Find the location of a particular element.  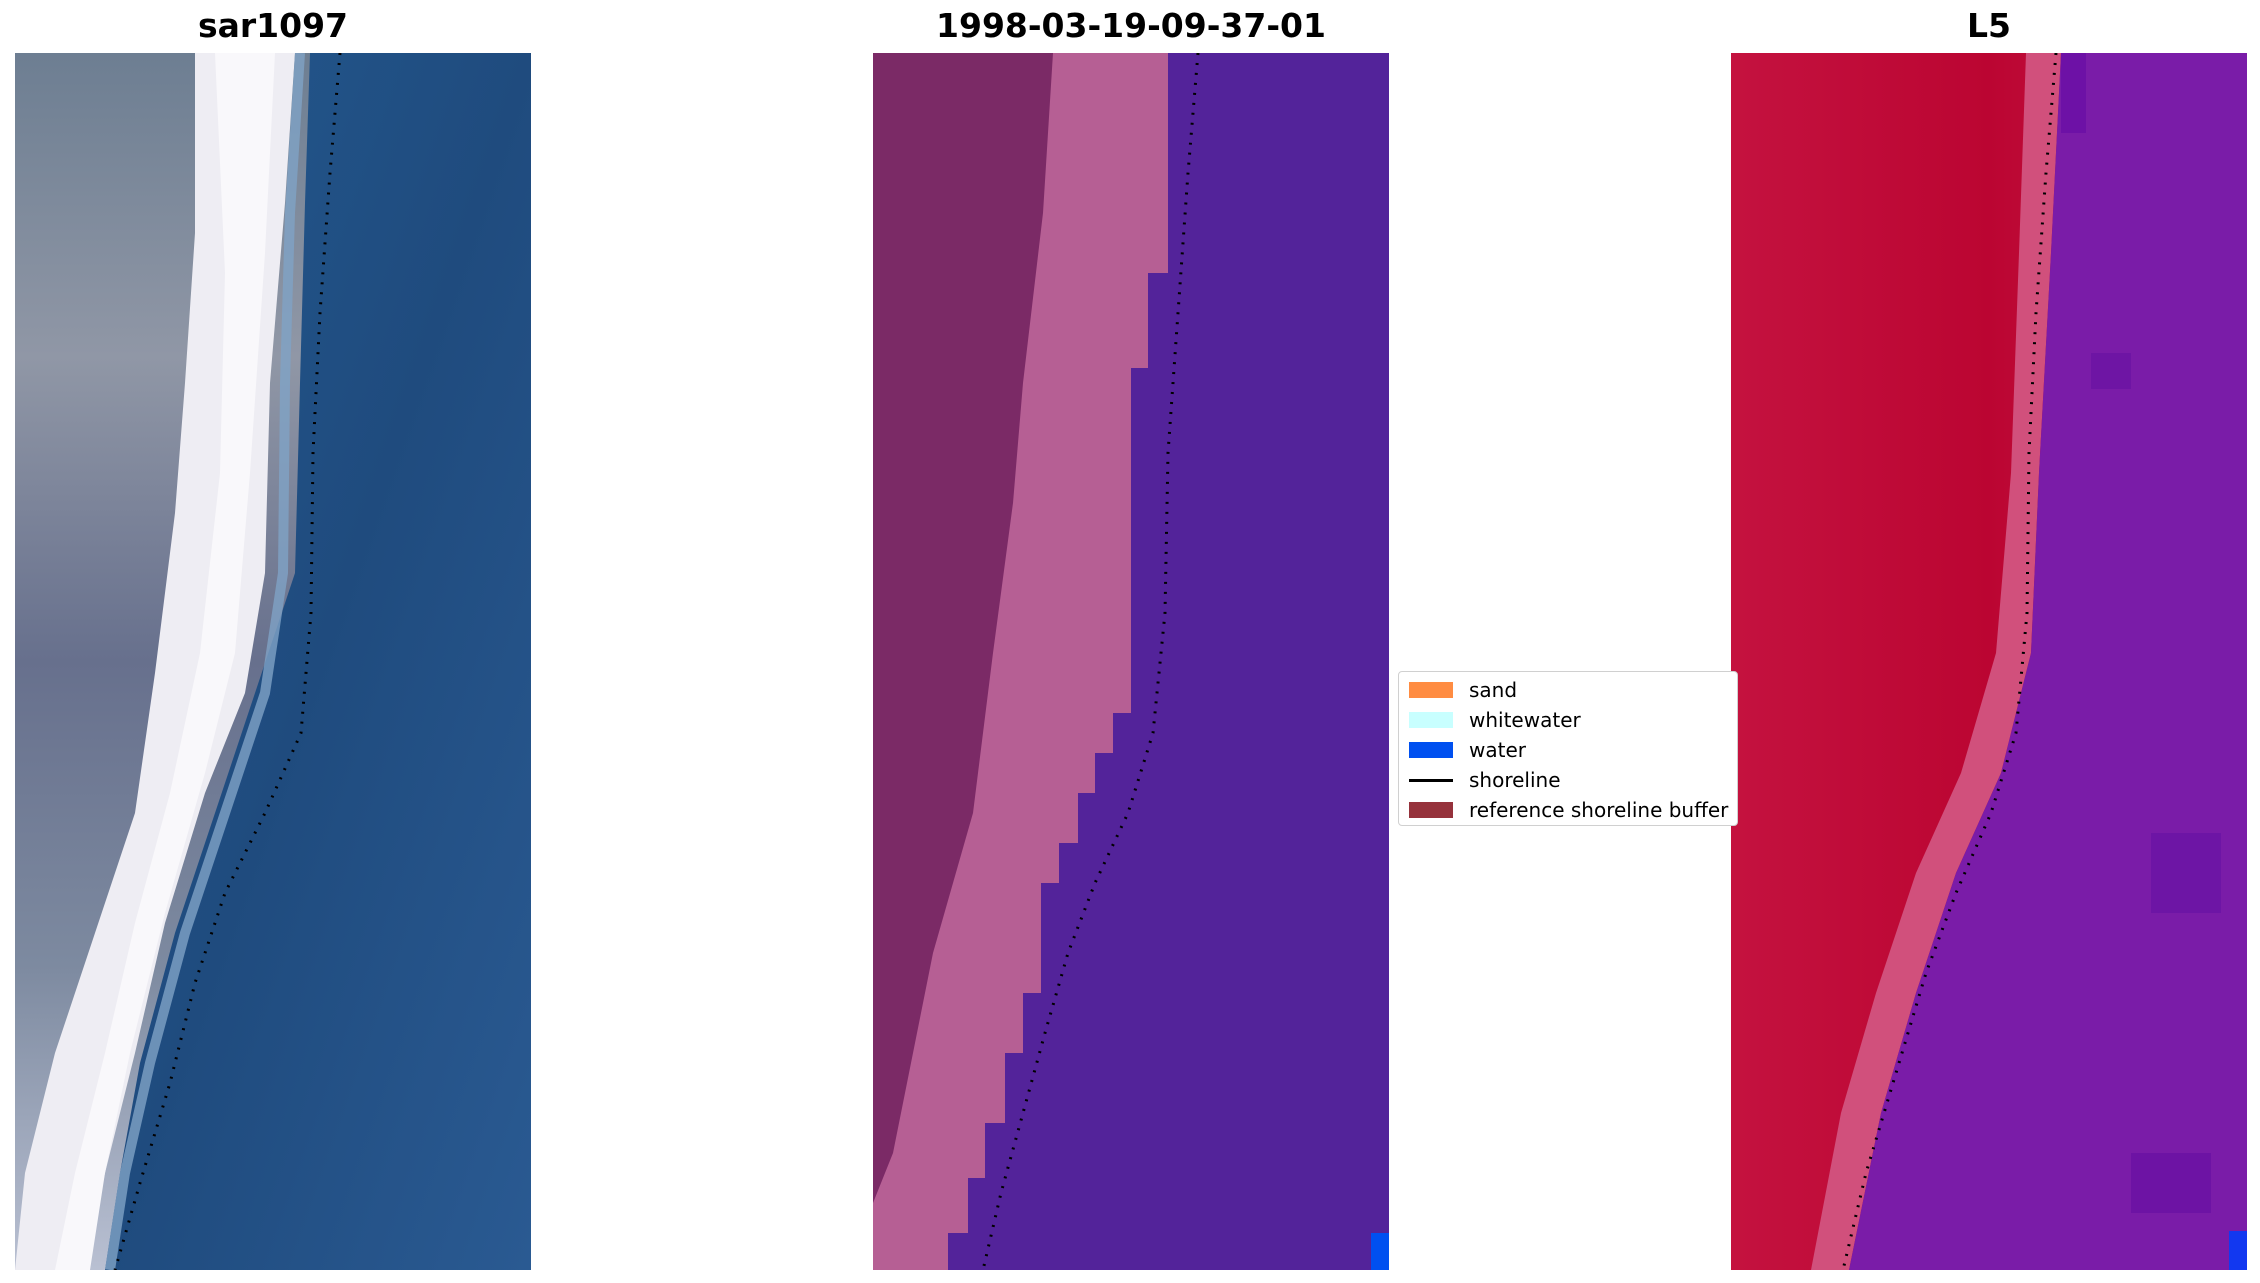

shoreline-line-swatch is located at coordinates (1431, 780).